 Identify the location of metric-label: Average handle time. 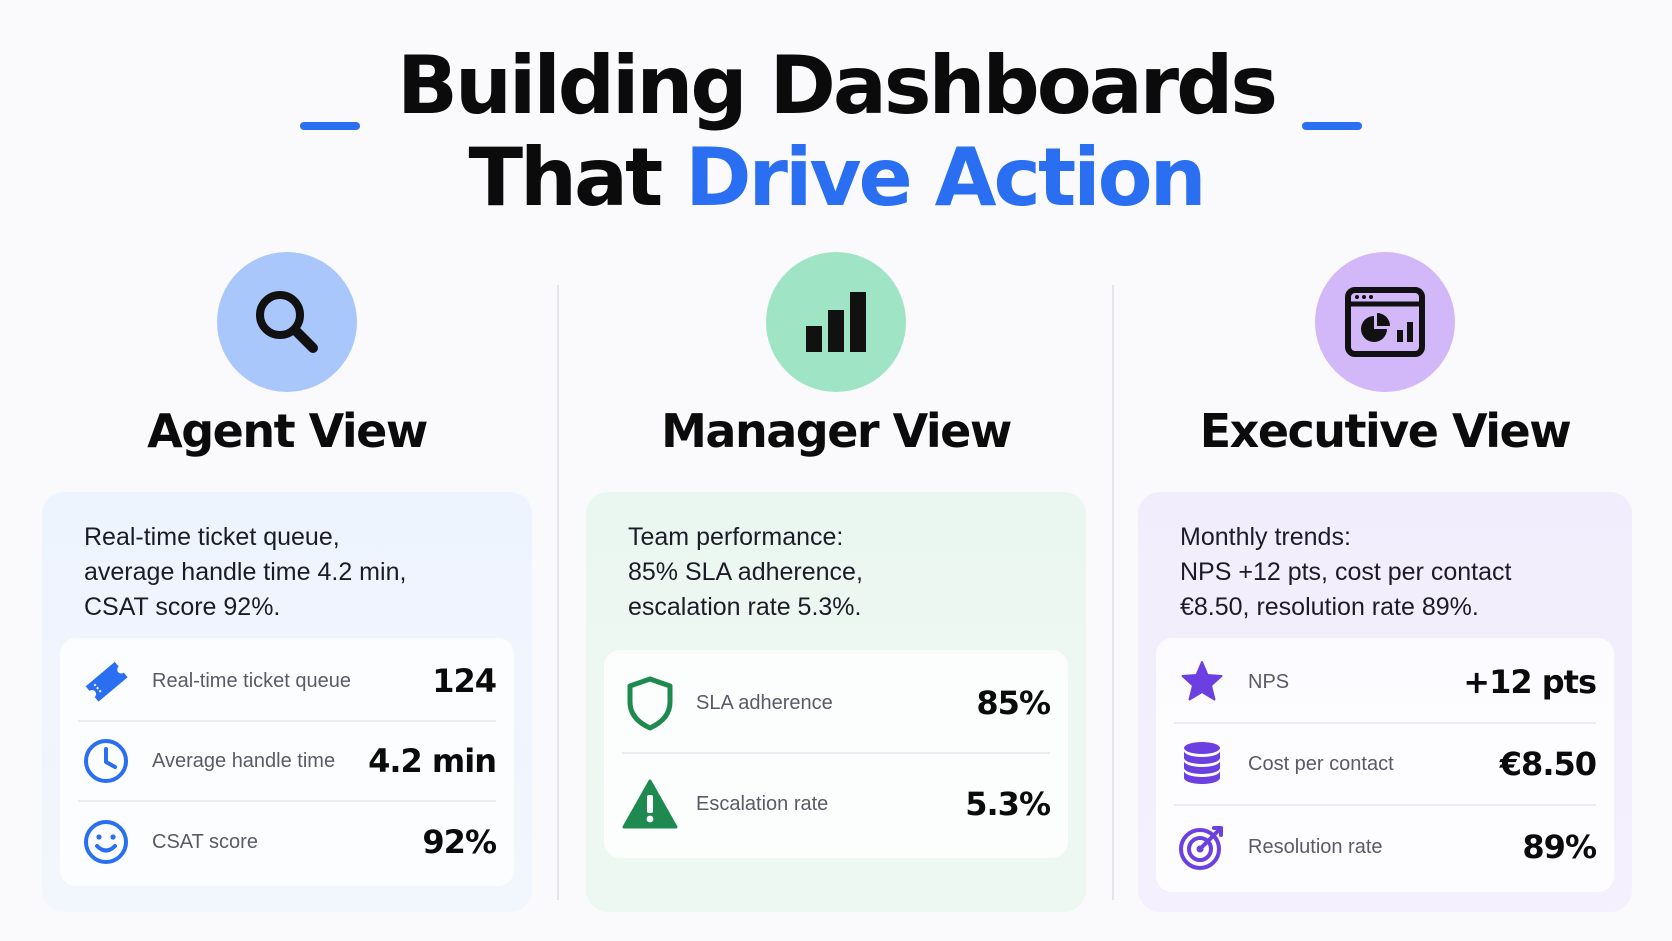
(244, 760).